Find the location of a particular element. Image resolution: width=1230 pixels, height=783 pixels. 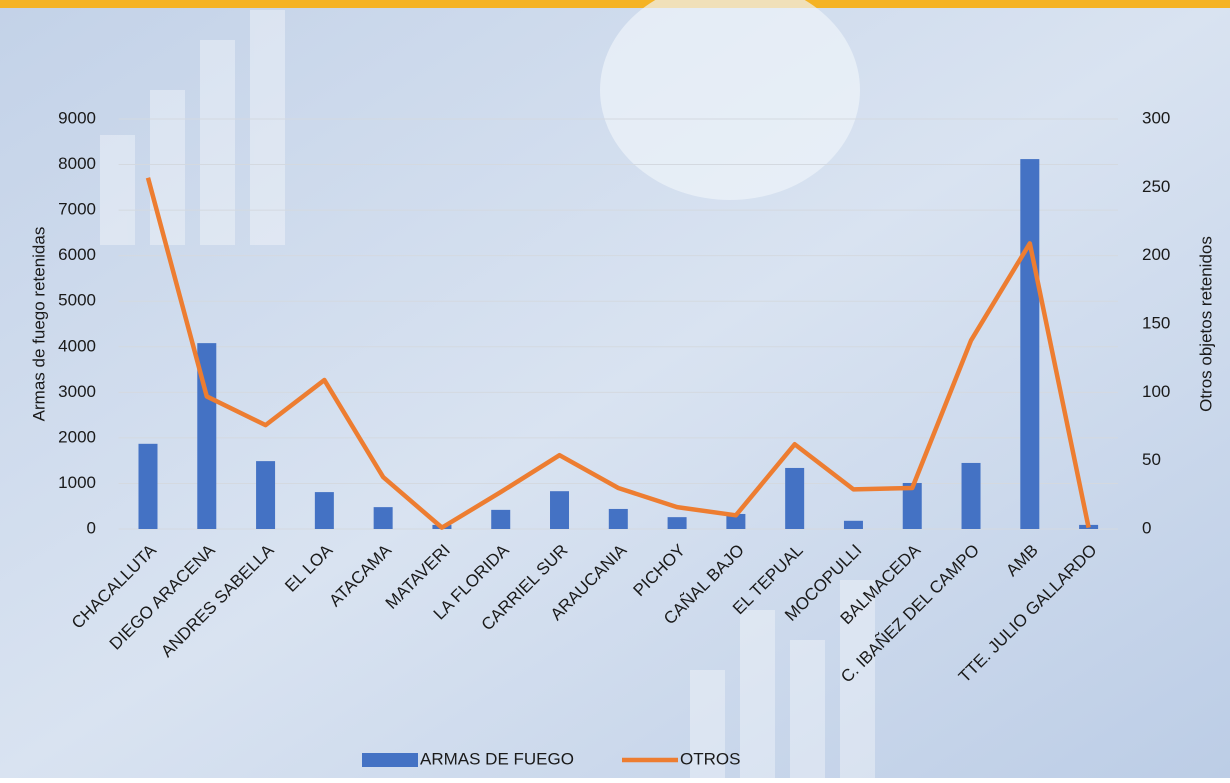

y2-tick-label: 100 is located at coordinates (1156, 391).